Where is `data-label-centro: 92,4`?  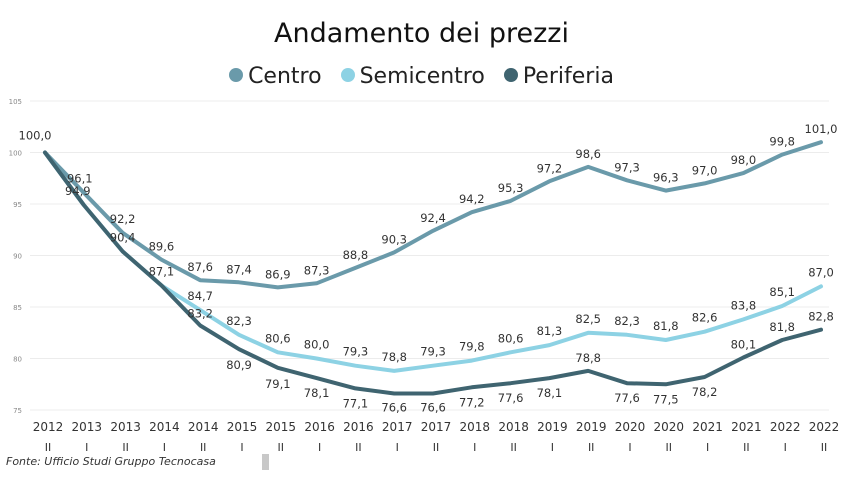 data-label-centro: 92,4 is located at coordinates (433, 218).